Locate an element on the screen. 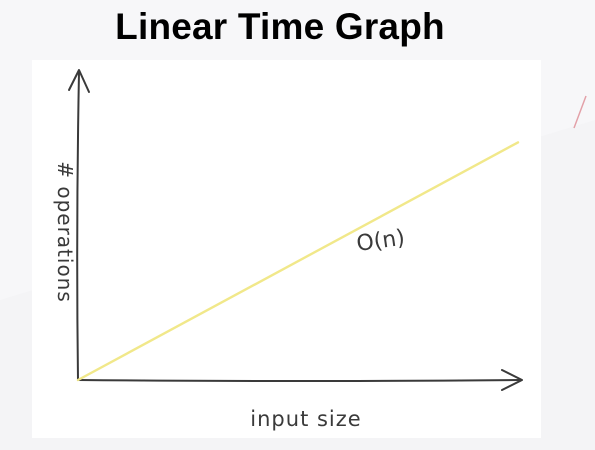  y-axis-line is located at coordinates (78, 226).